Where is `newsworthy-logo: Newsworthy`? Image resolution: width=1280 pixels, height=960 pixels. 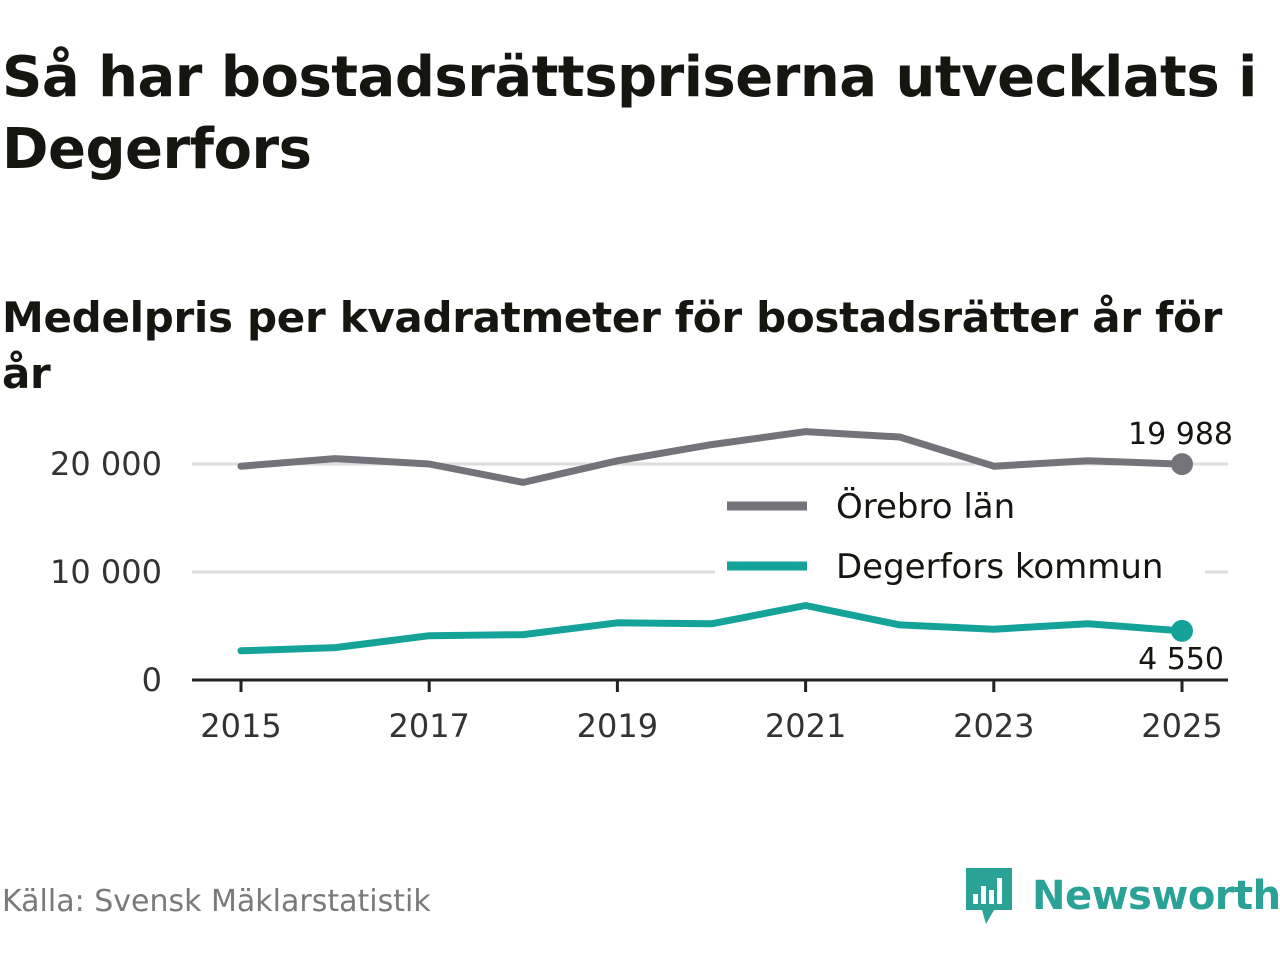
newsworthy-logo: Newsworthy is located at coordinates (1122, 896).